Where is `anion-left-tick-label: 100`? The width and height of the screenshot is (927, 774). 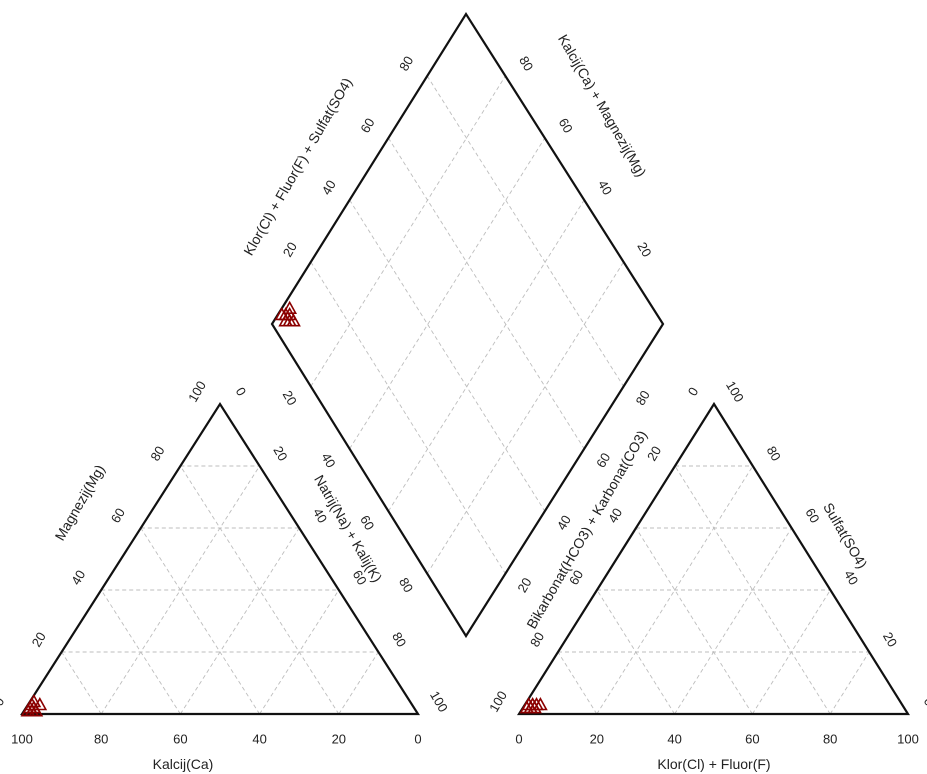
anion-left-tick-label: 100 is located at coordinates (498, 701).